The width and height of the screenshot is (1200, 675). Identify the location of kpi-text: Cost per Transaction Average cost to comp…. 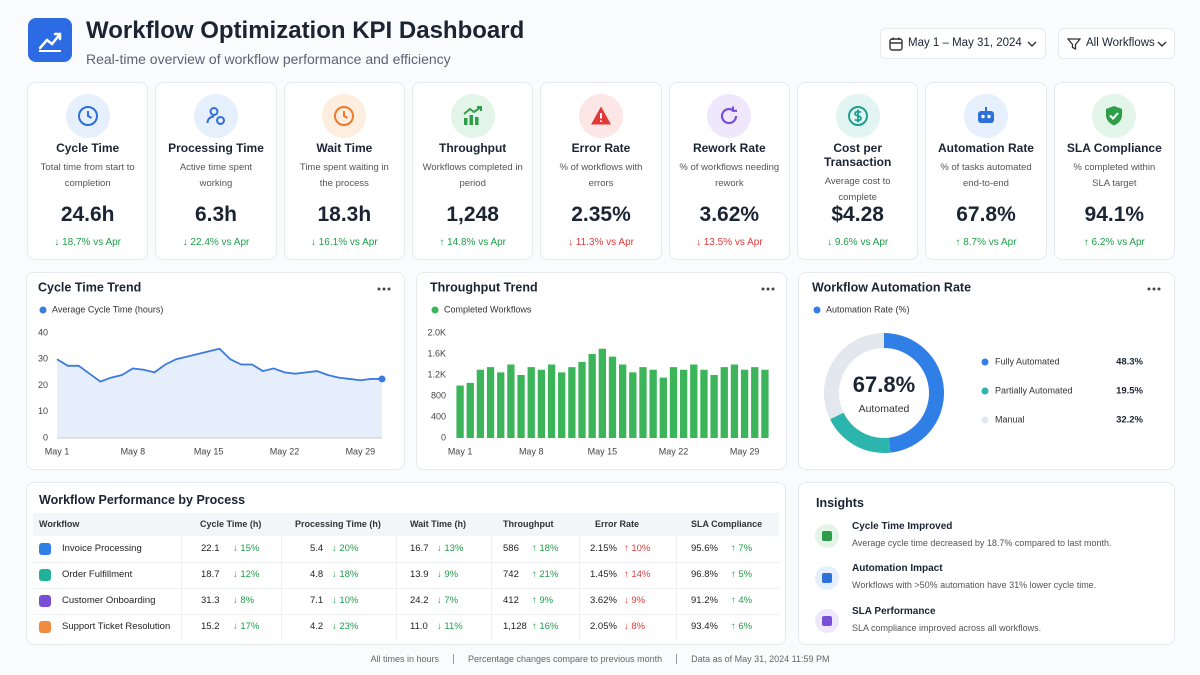
(857, 173).